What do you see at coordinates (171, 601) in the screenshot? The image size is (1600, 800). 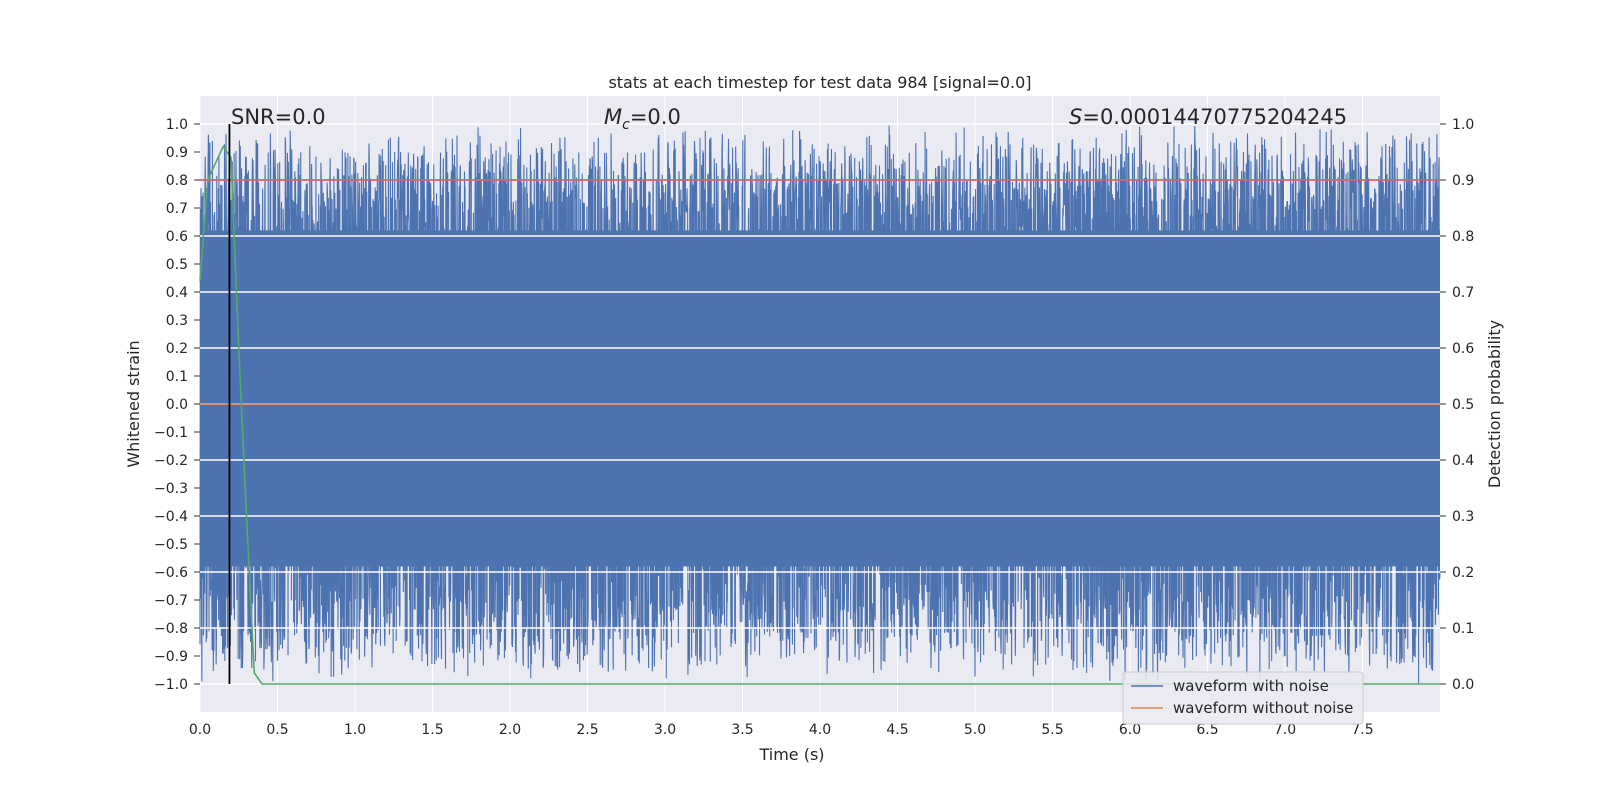 I see `y-tick-label: −0.7` at bounding box center [171, 601].